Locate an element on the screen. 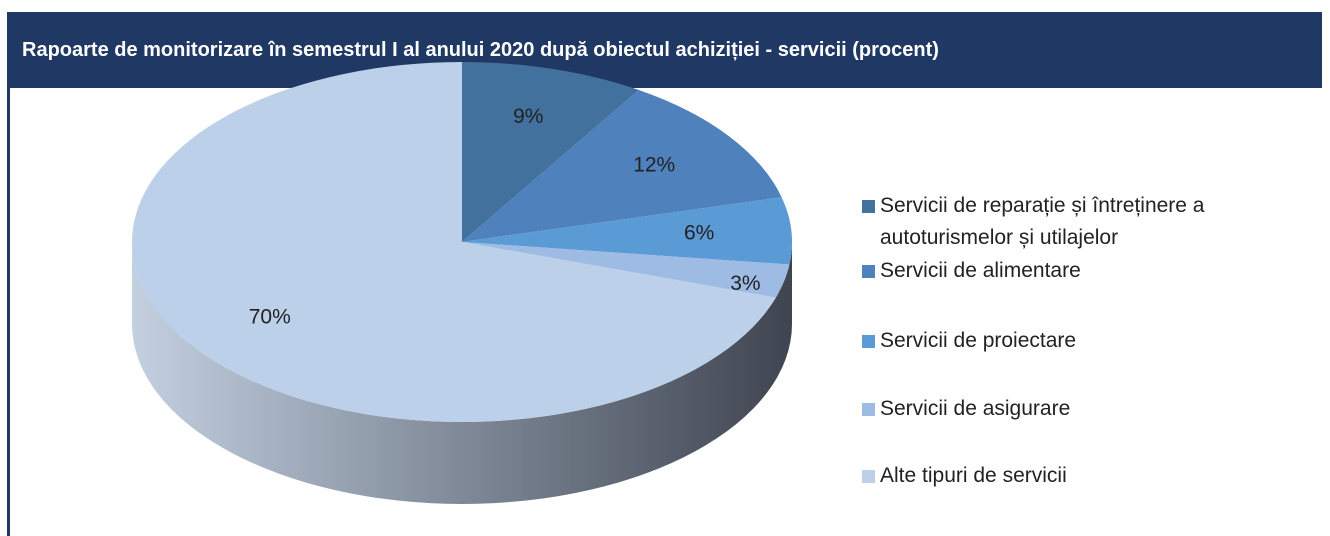  legend-item: Servicii de asigurare is located at coordinates (1077, 409).